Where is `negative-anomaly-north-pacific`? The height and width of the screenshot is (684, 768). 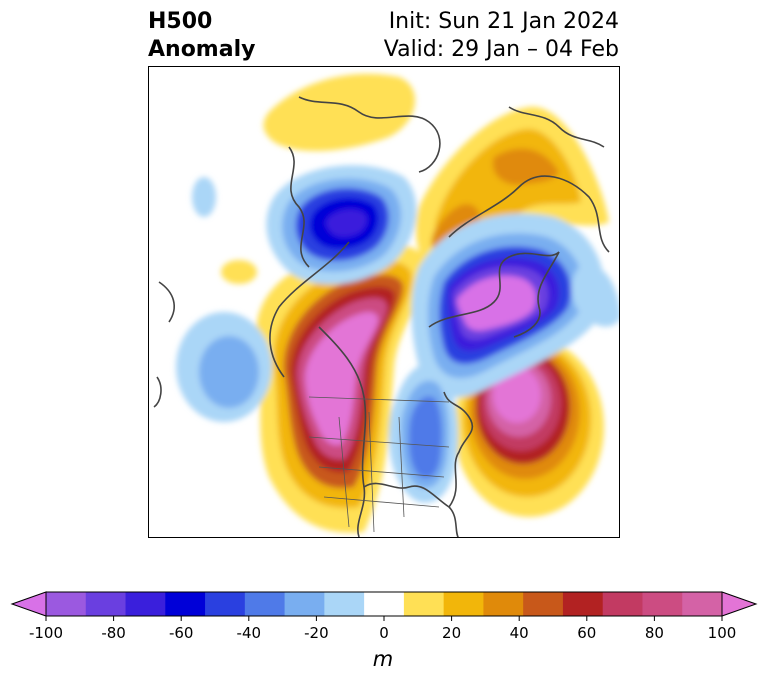 negative-anomaly-north-pacific is located at coordinates (224, 367).